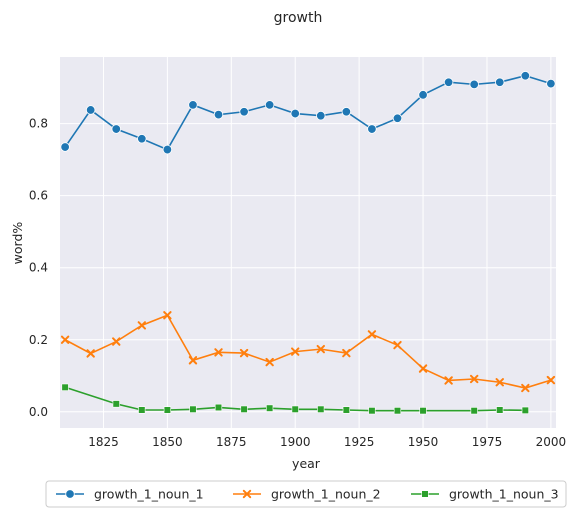 The height and width of the screenshot is (515, 575). I want to click on x-tick-label: 1850, so click(167, 442).